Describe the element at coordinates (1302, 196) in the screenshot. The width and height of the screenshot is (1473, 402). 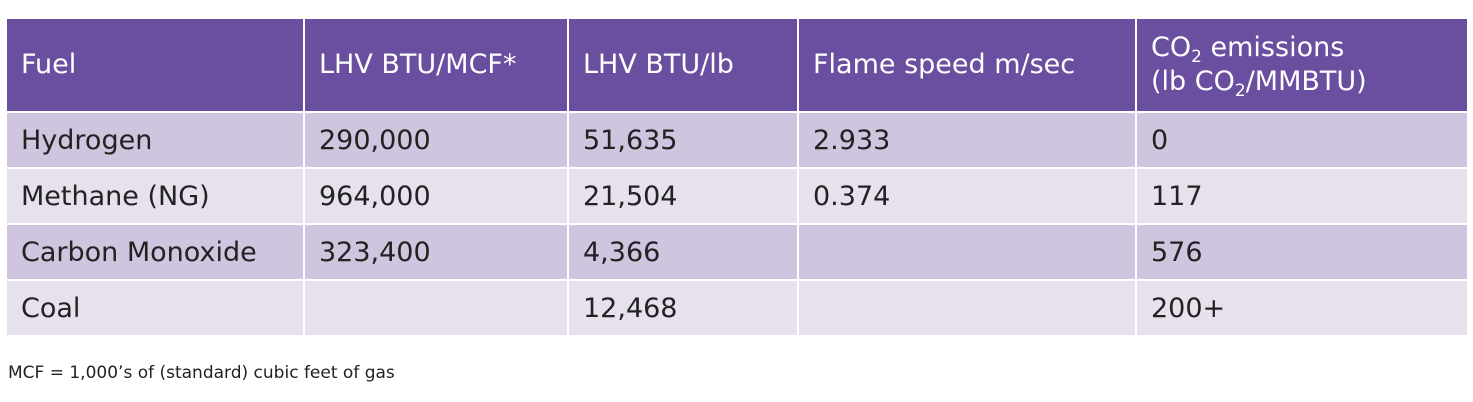
I see `table-cell: 117` at that location.